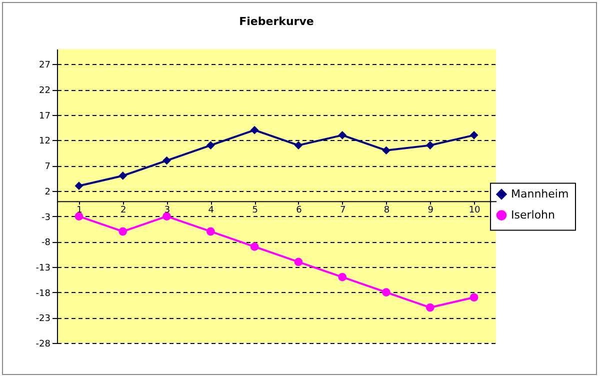  I want to click on x-tick-label: 4, so click(211, 211).